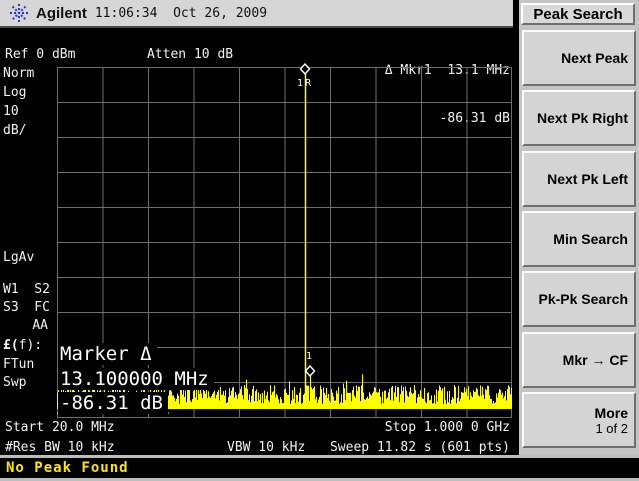 Image resolution: width=639 pixels, height=481 pixels. I want to click on marker-1r-label: 1R, so click(305, 83).